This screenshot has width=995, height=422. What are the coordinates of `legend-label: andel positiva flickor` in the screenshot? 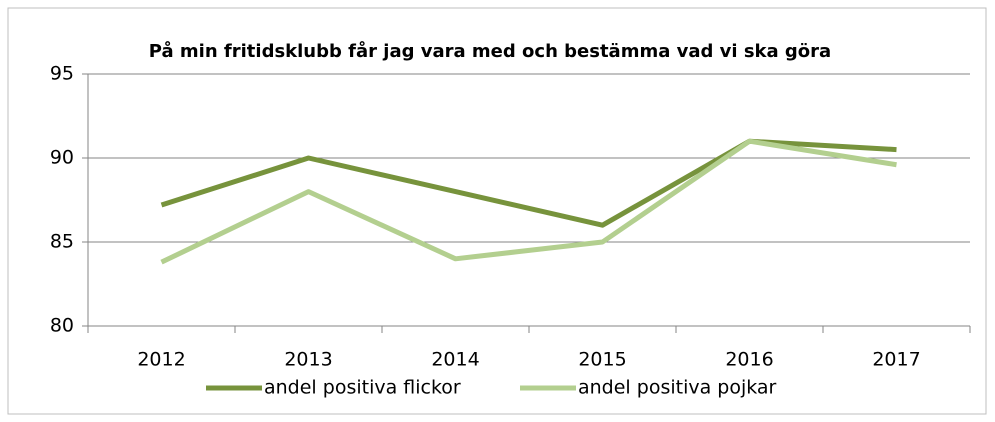 It's located at (362, 388).